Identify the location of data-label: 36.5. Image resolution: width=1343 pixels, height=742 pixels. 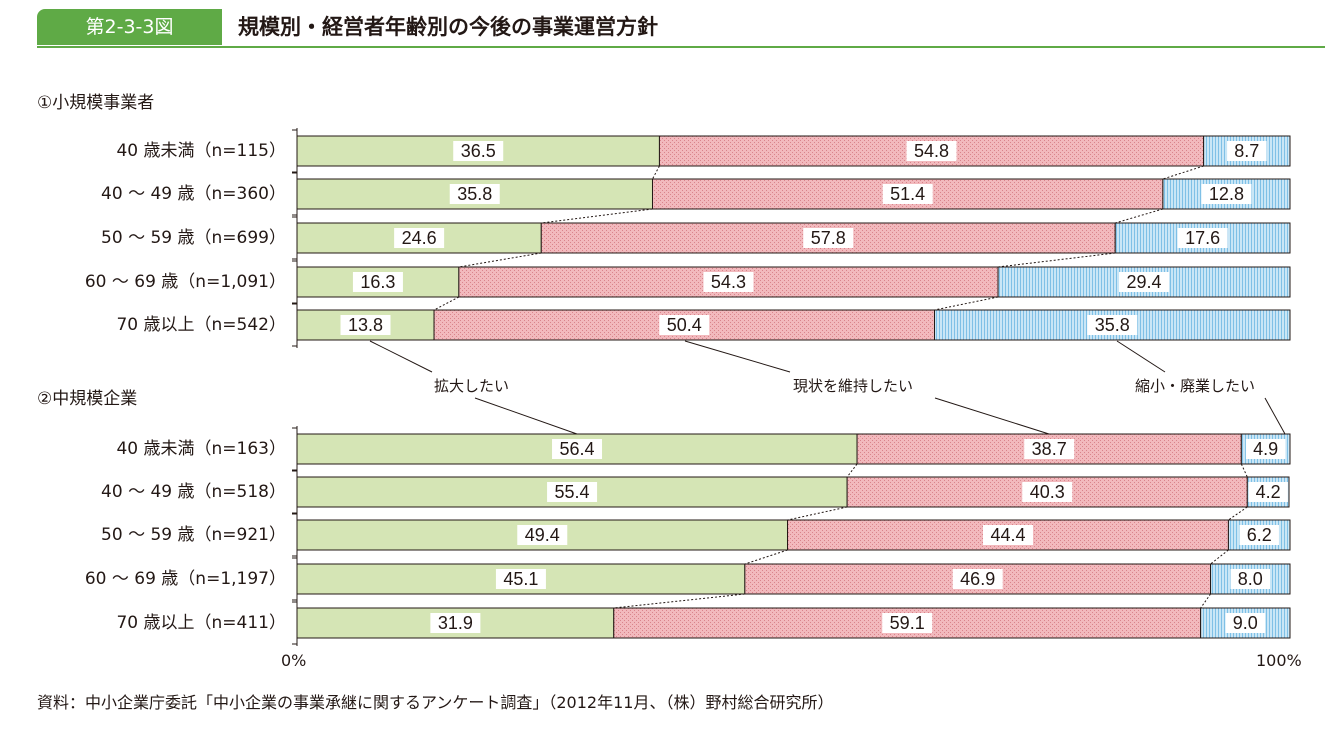
(478, 151).